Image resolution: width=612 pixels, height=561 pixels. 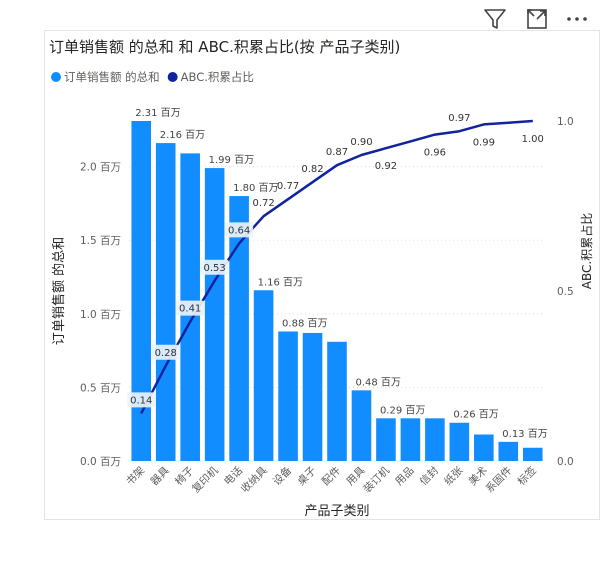 I want to click on y-tick-label: 0.0 百万, so click(x=100, y=462).